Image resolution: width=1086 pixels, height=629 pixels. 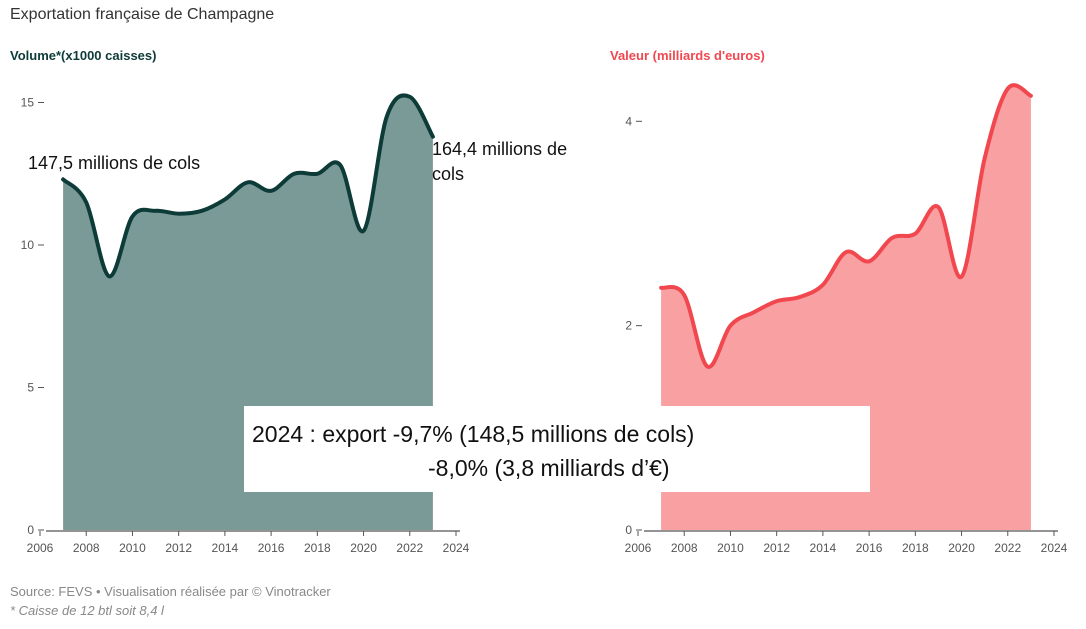 I want to click on volume-x-tick-label: 2008, so click(x=86, y=548).